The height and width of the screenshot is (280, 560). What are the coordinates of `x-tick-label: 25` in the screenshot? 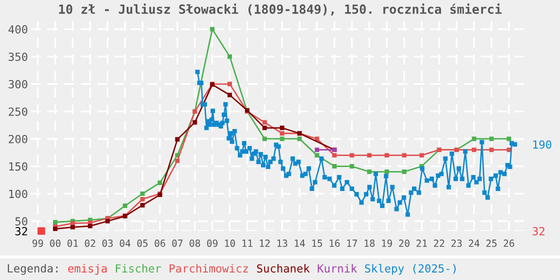 It's located at (491, 243).